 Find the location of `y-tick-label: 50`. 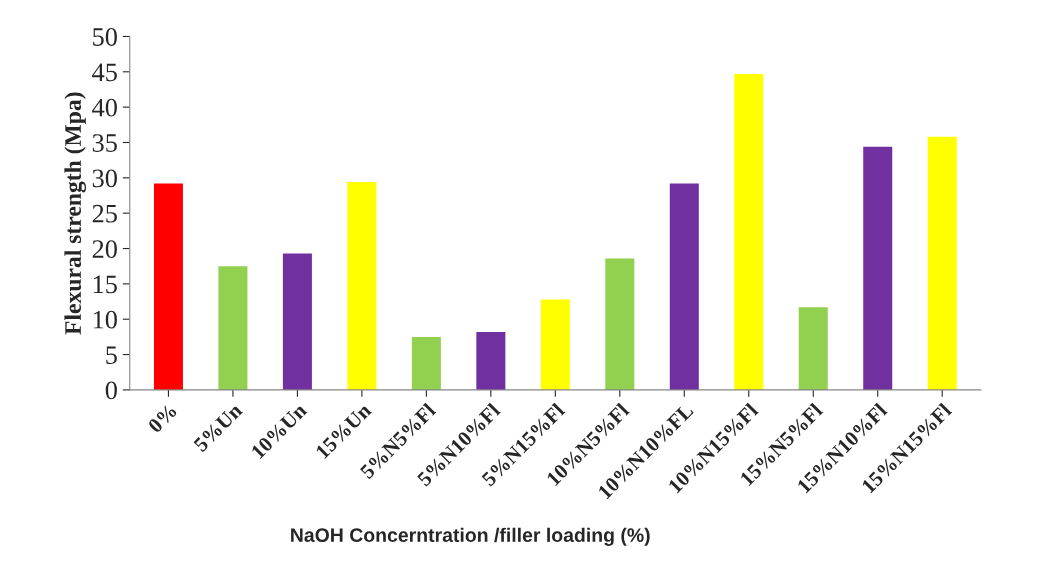

y-tick-label: 50 is located at coordinates (105, 37).